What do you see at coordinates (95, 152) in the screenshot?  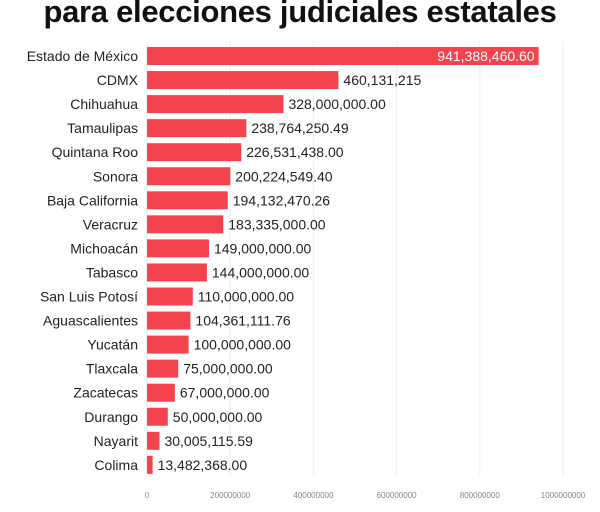 I see `category-label: Quintana Roo` at bounding box center [95, 152].